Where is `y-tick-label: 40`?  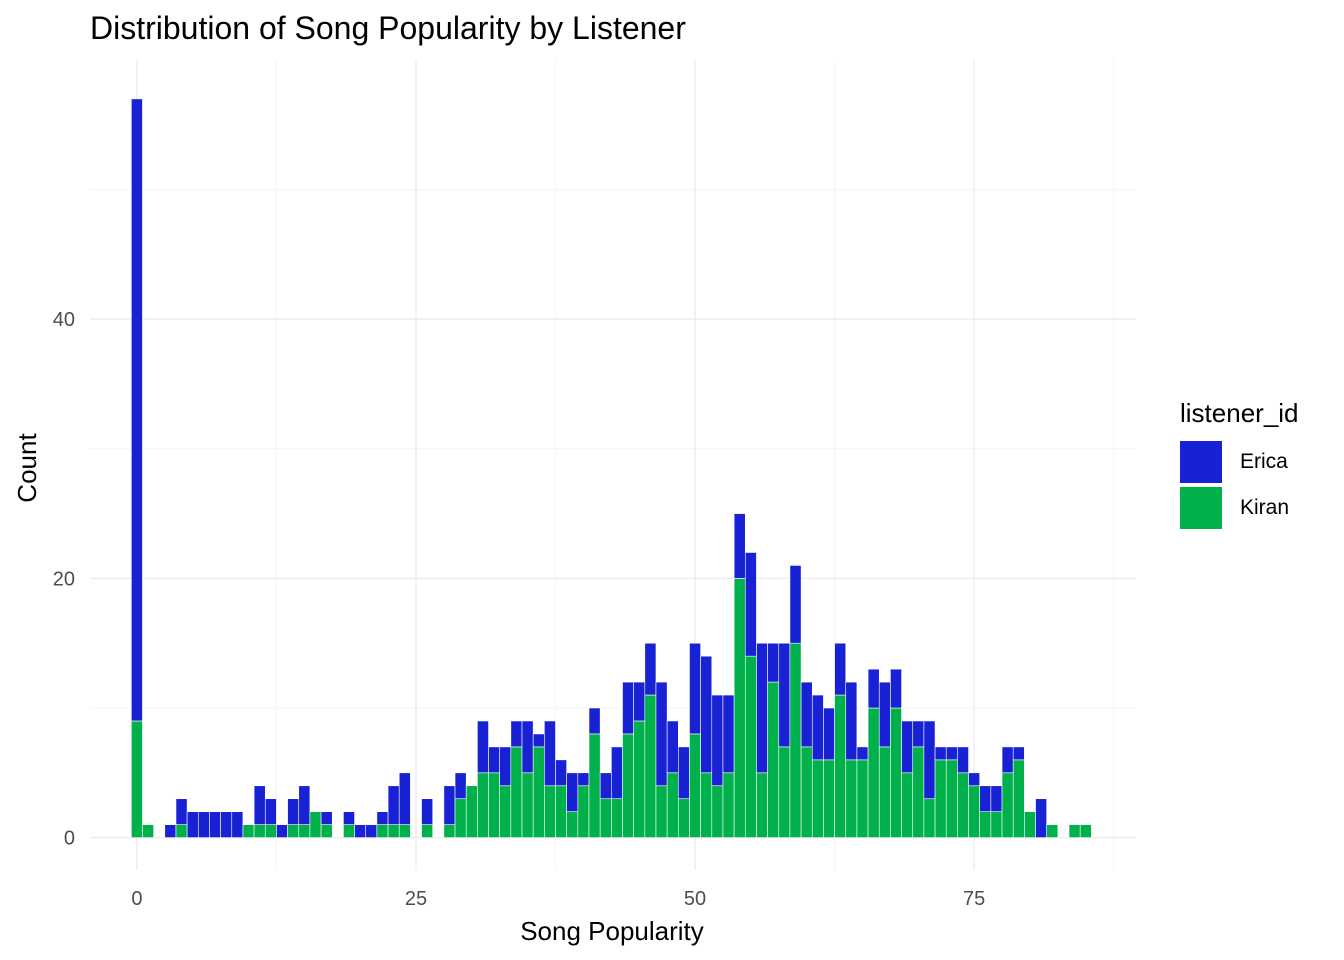
y-tick-label: 40 is located at coordinates (64, 320).